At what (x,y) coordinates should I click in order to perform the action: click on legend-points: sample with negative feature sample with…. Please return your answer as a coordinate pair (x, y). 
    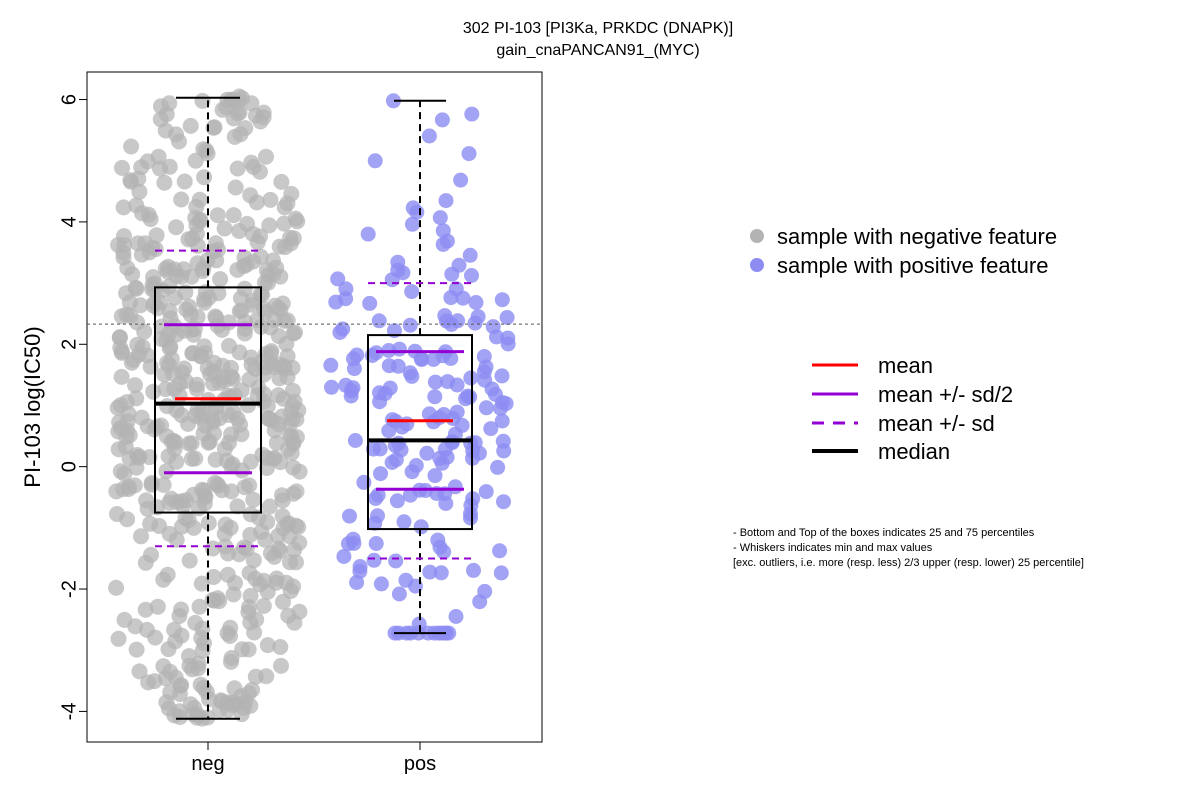
    Looking at the image, I should click on (903, 251).